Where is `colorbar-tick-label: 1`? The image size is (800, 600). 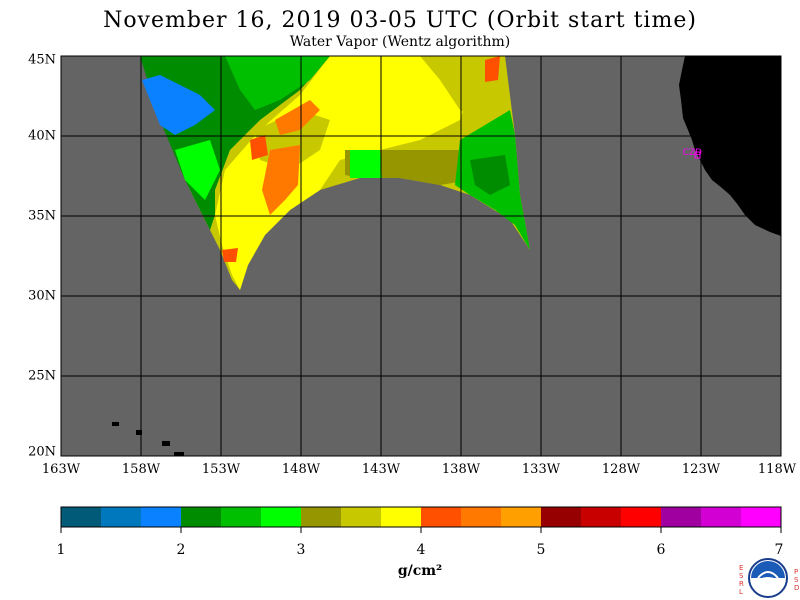
colorbar-tick-label: 1 is located at coordinates (61, 550).